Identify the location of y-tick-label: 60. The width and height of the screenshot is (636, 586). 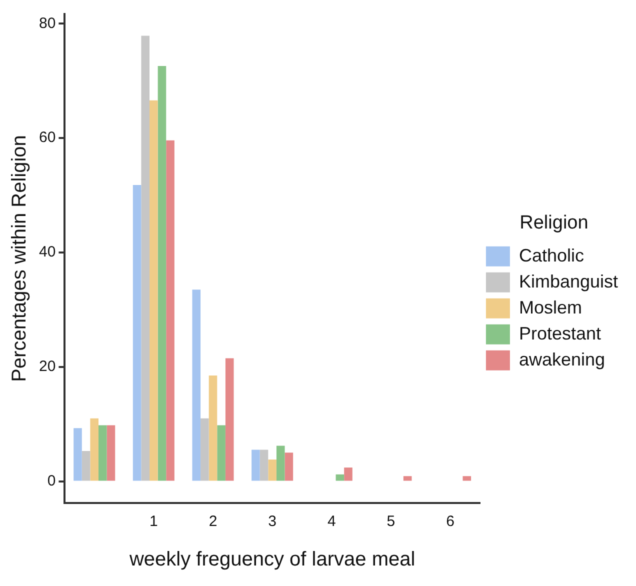
(47, 137).